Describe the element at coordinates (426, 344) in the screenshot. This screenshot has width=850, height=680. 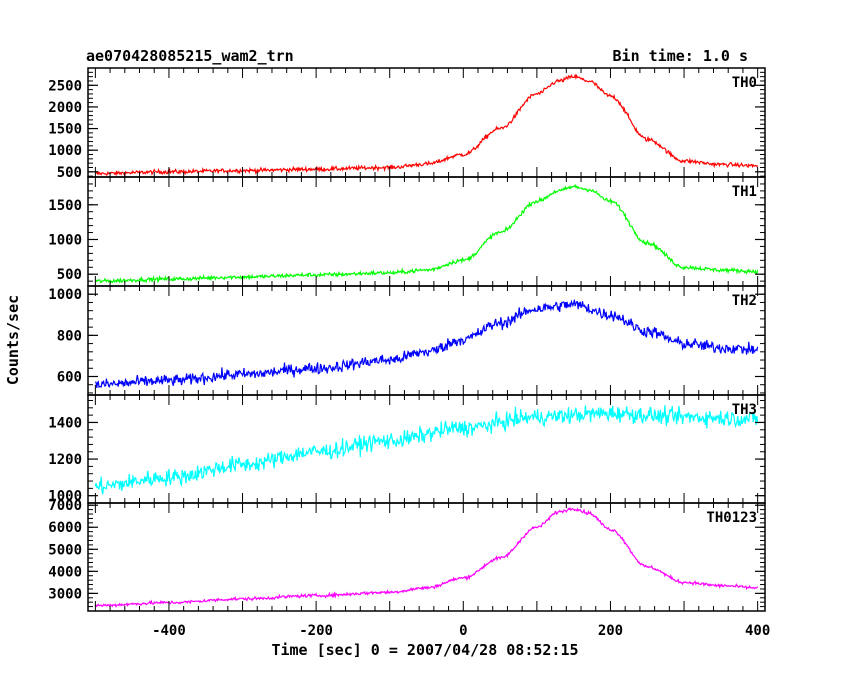
I see `series-line-th2` at that location.